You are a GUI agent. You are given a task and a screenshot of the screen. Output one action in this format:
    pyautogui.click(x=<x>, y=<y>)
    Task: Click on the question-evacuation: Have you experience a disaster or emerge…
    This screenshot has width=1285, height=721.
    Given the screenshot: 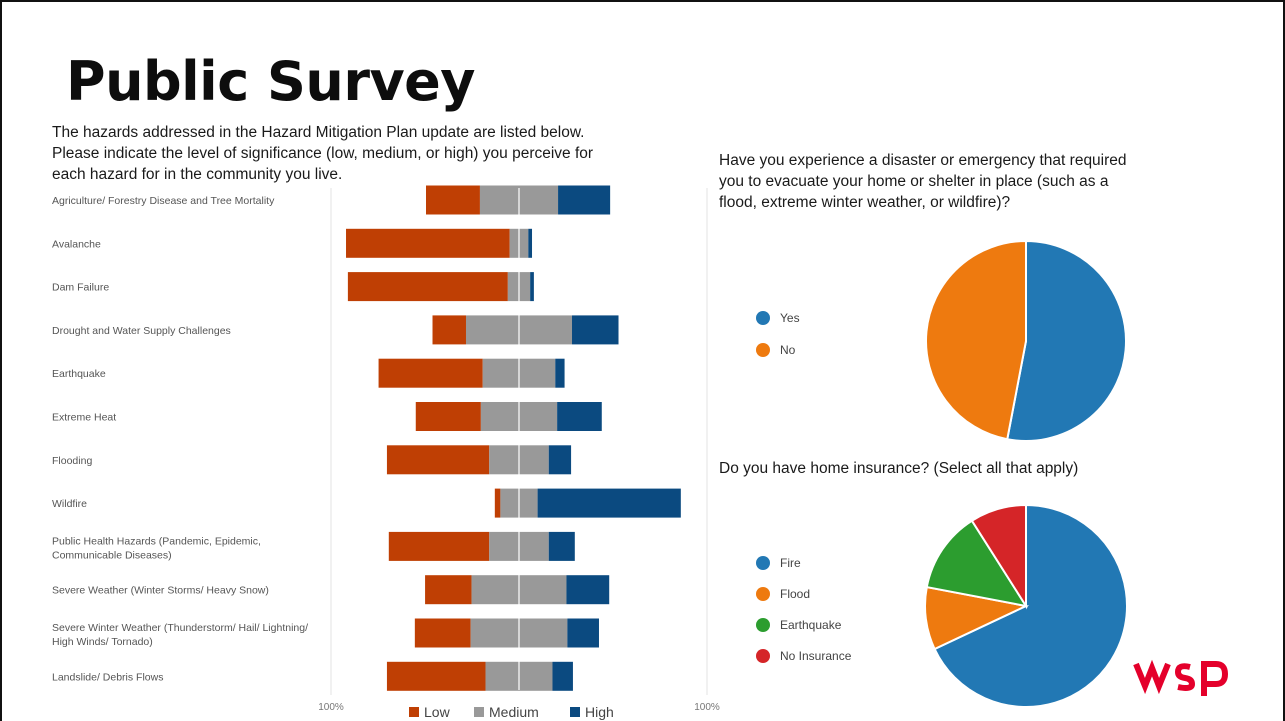 What is the action you would take?
    pyautogui.click(x=949, y=181)
    